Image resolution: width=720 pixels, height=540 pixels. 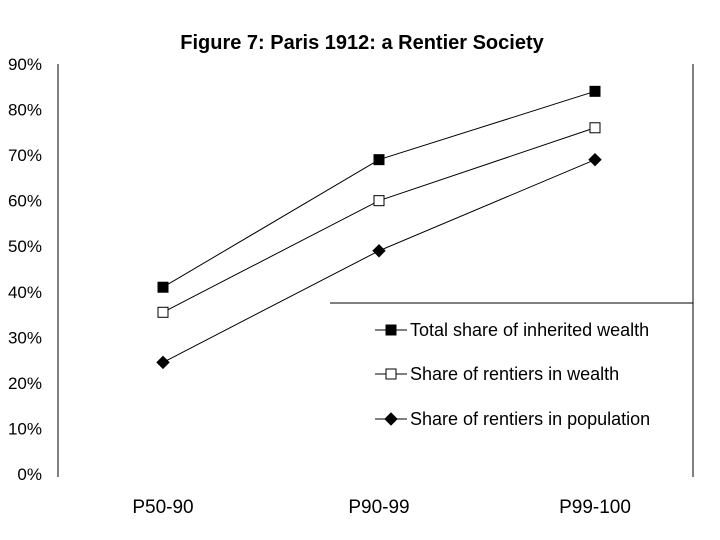 What do you see at coordinates (25, 246) in the screenshot?
I see `y-tick-label: 50%` at bounding box center [25, 246].